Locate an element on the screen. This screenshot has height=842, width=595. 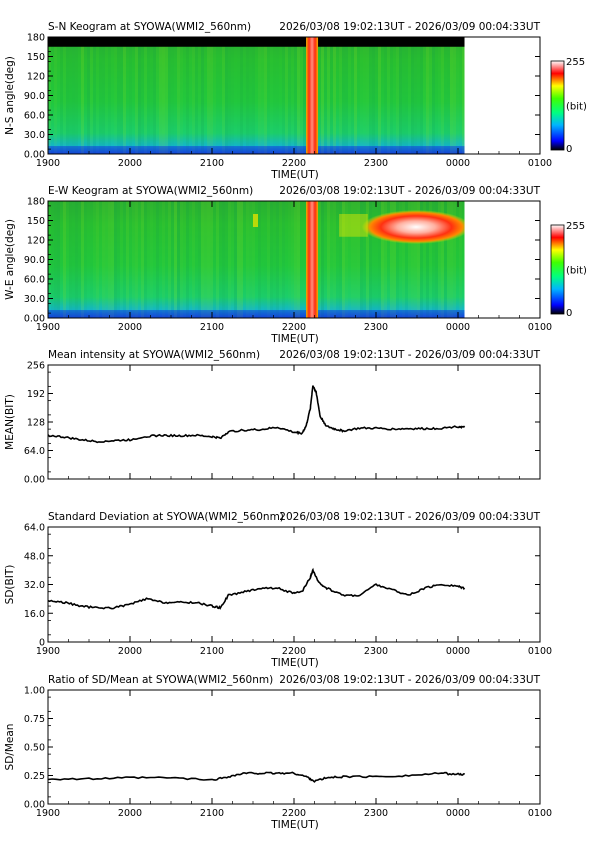
y-tick-label: 1.00 is located at coordinates (34, 691).